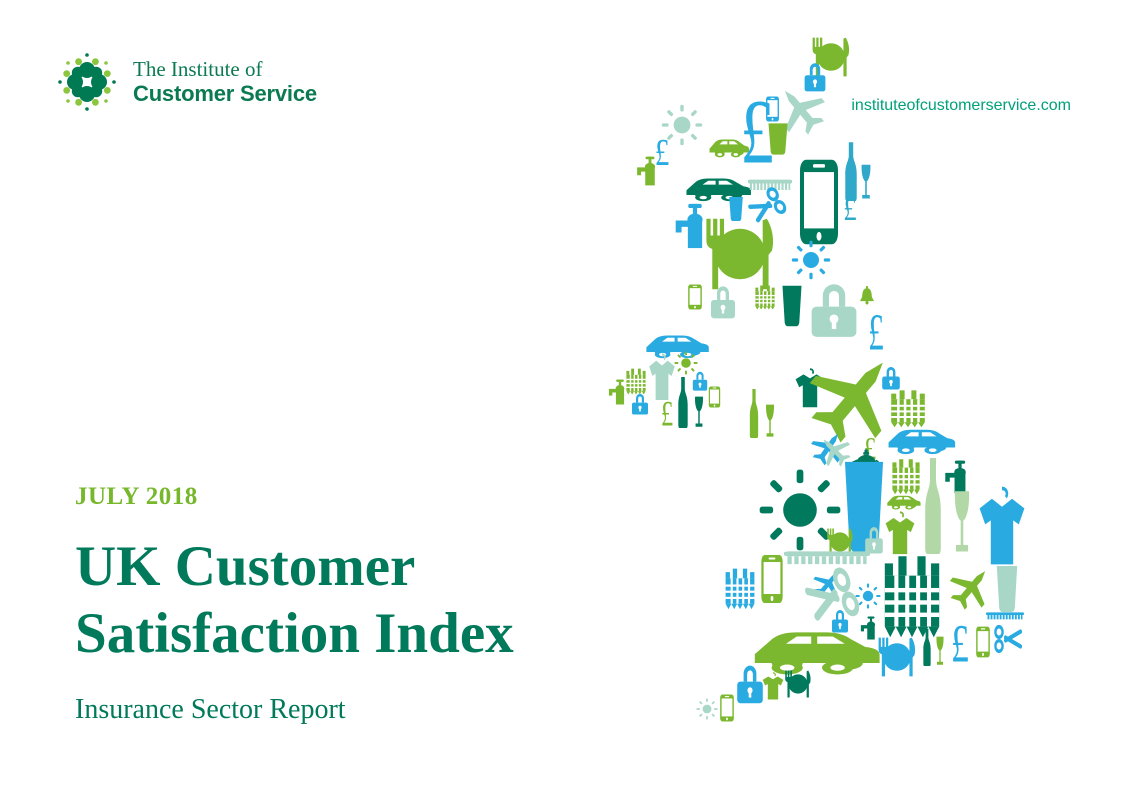 The image size is (1123, 794). Describe the element at coordinates (961, 105) in the screenshot. I see `website-link: instituteofcustomerservice.com` at that location.